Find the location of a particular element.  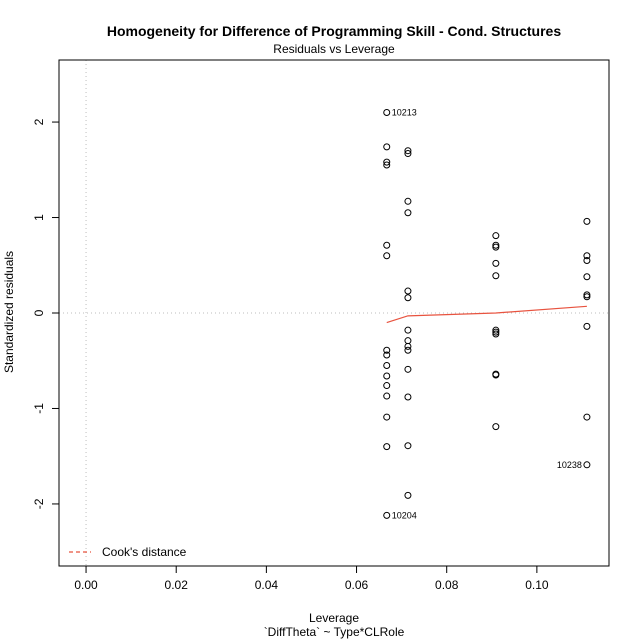

legend-label: Cook's distance is located at coordinates (144, 552).